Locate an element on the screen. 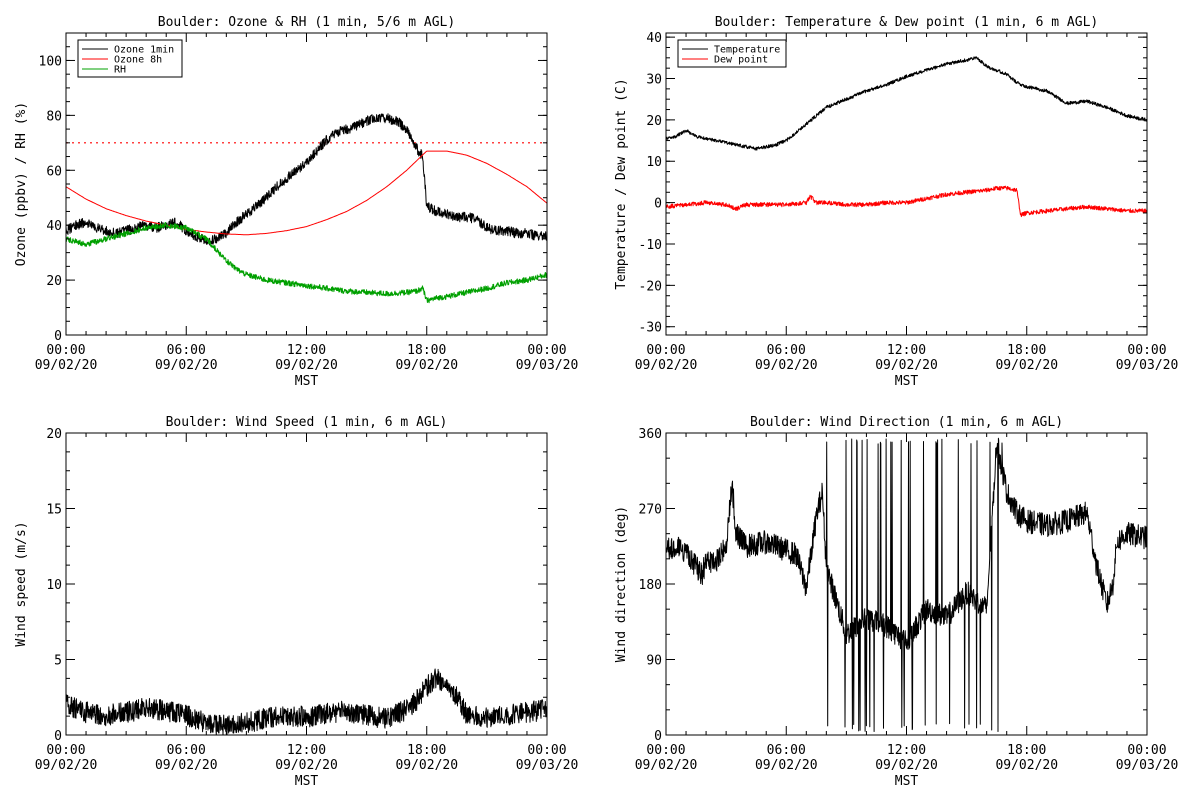  legend-label: RH is located at coordinates (120, 70).